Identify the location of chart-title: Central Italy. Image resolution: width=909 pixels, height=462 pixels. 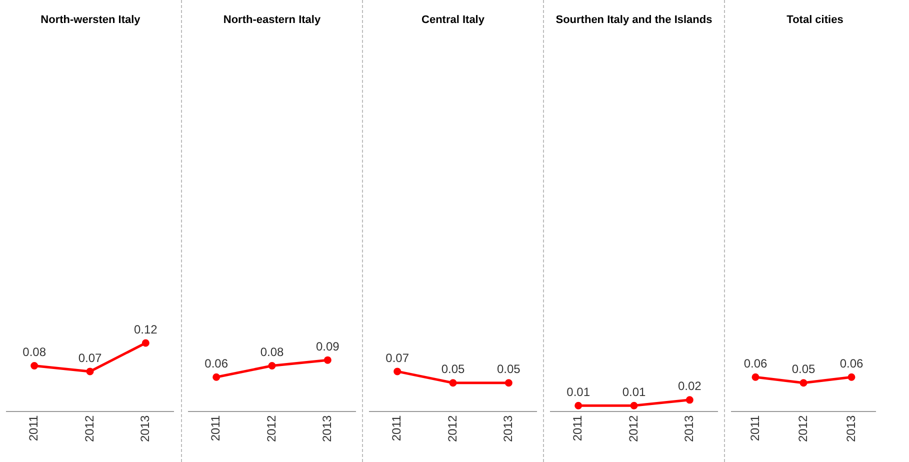
(453, 19).